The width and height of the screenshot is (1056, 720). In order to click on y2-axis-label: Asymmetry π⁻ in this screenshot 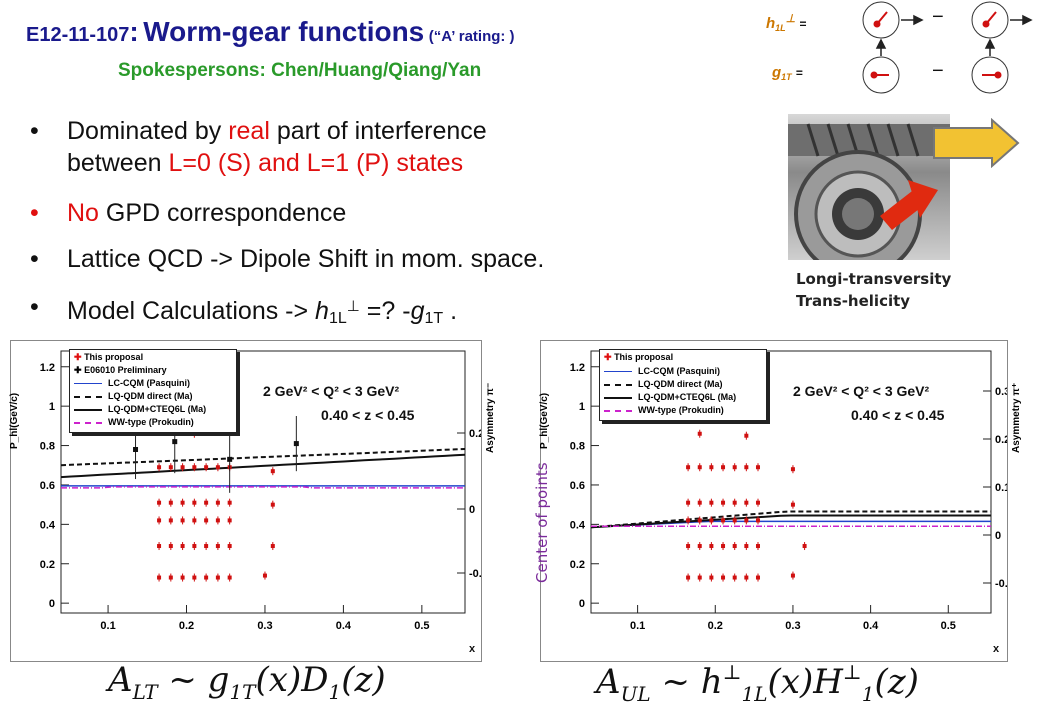, I will do `click(490, 417)`.